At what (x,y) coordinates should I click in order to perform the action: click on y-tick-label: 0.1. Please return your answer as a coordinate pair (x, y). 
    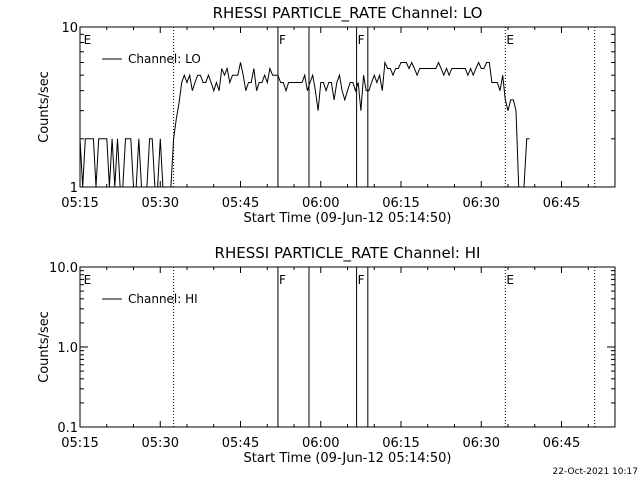
    Looking at the image, I should click on (67, 428).